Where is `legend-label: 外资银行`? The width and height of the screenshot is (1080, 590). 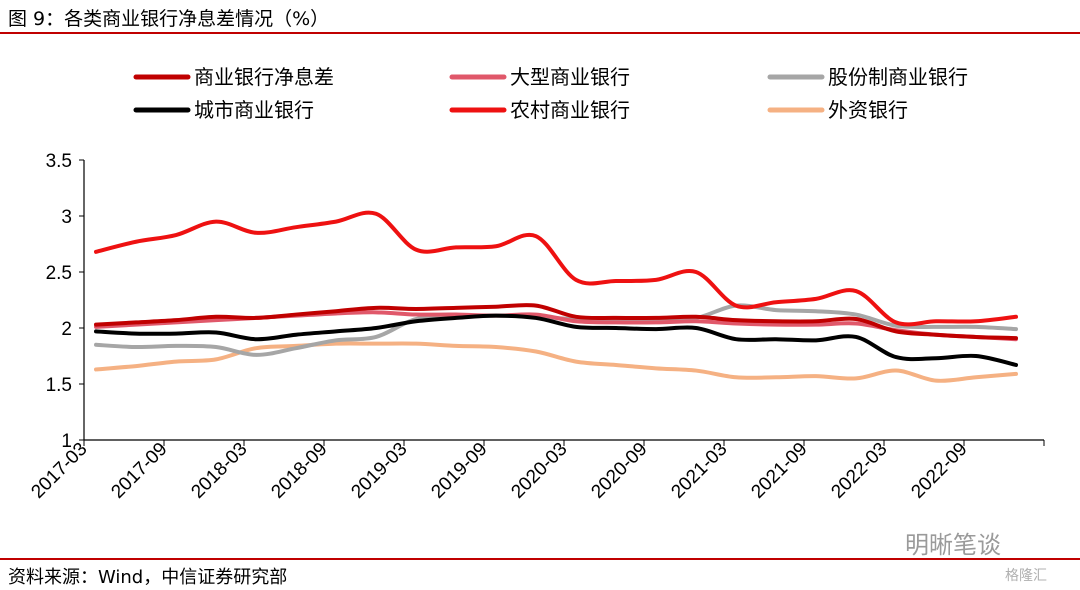 legend-label: 外资银行 is located at coordinates (868, 110).